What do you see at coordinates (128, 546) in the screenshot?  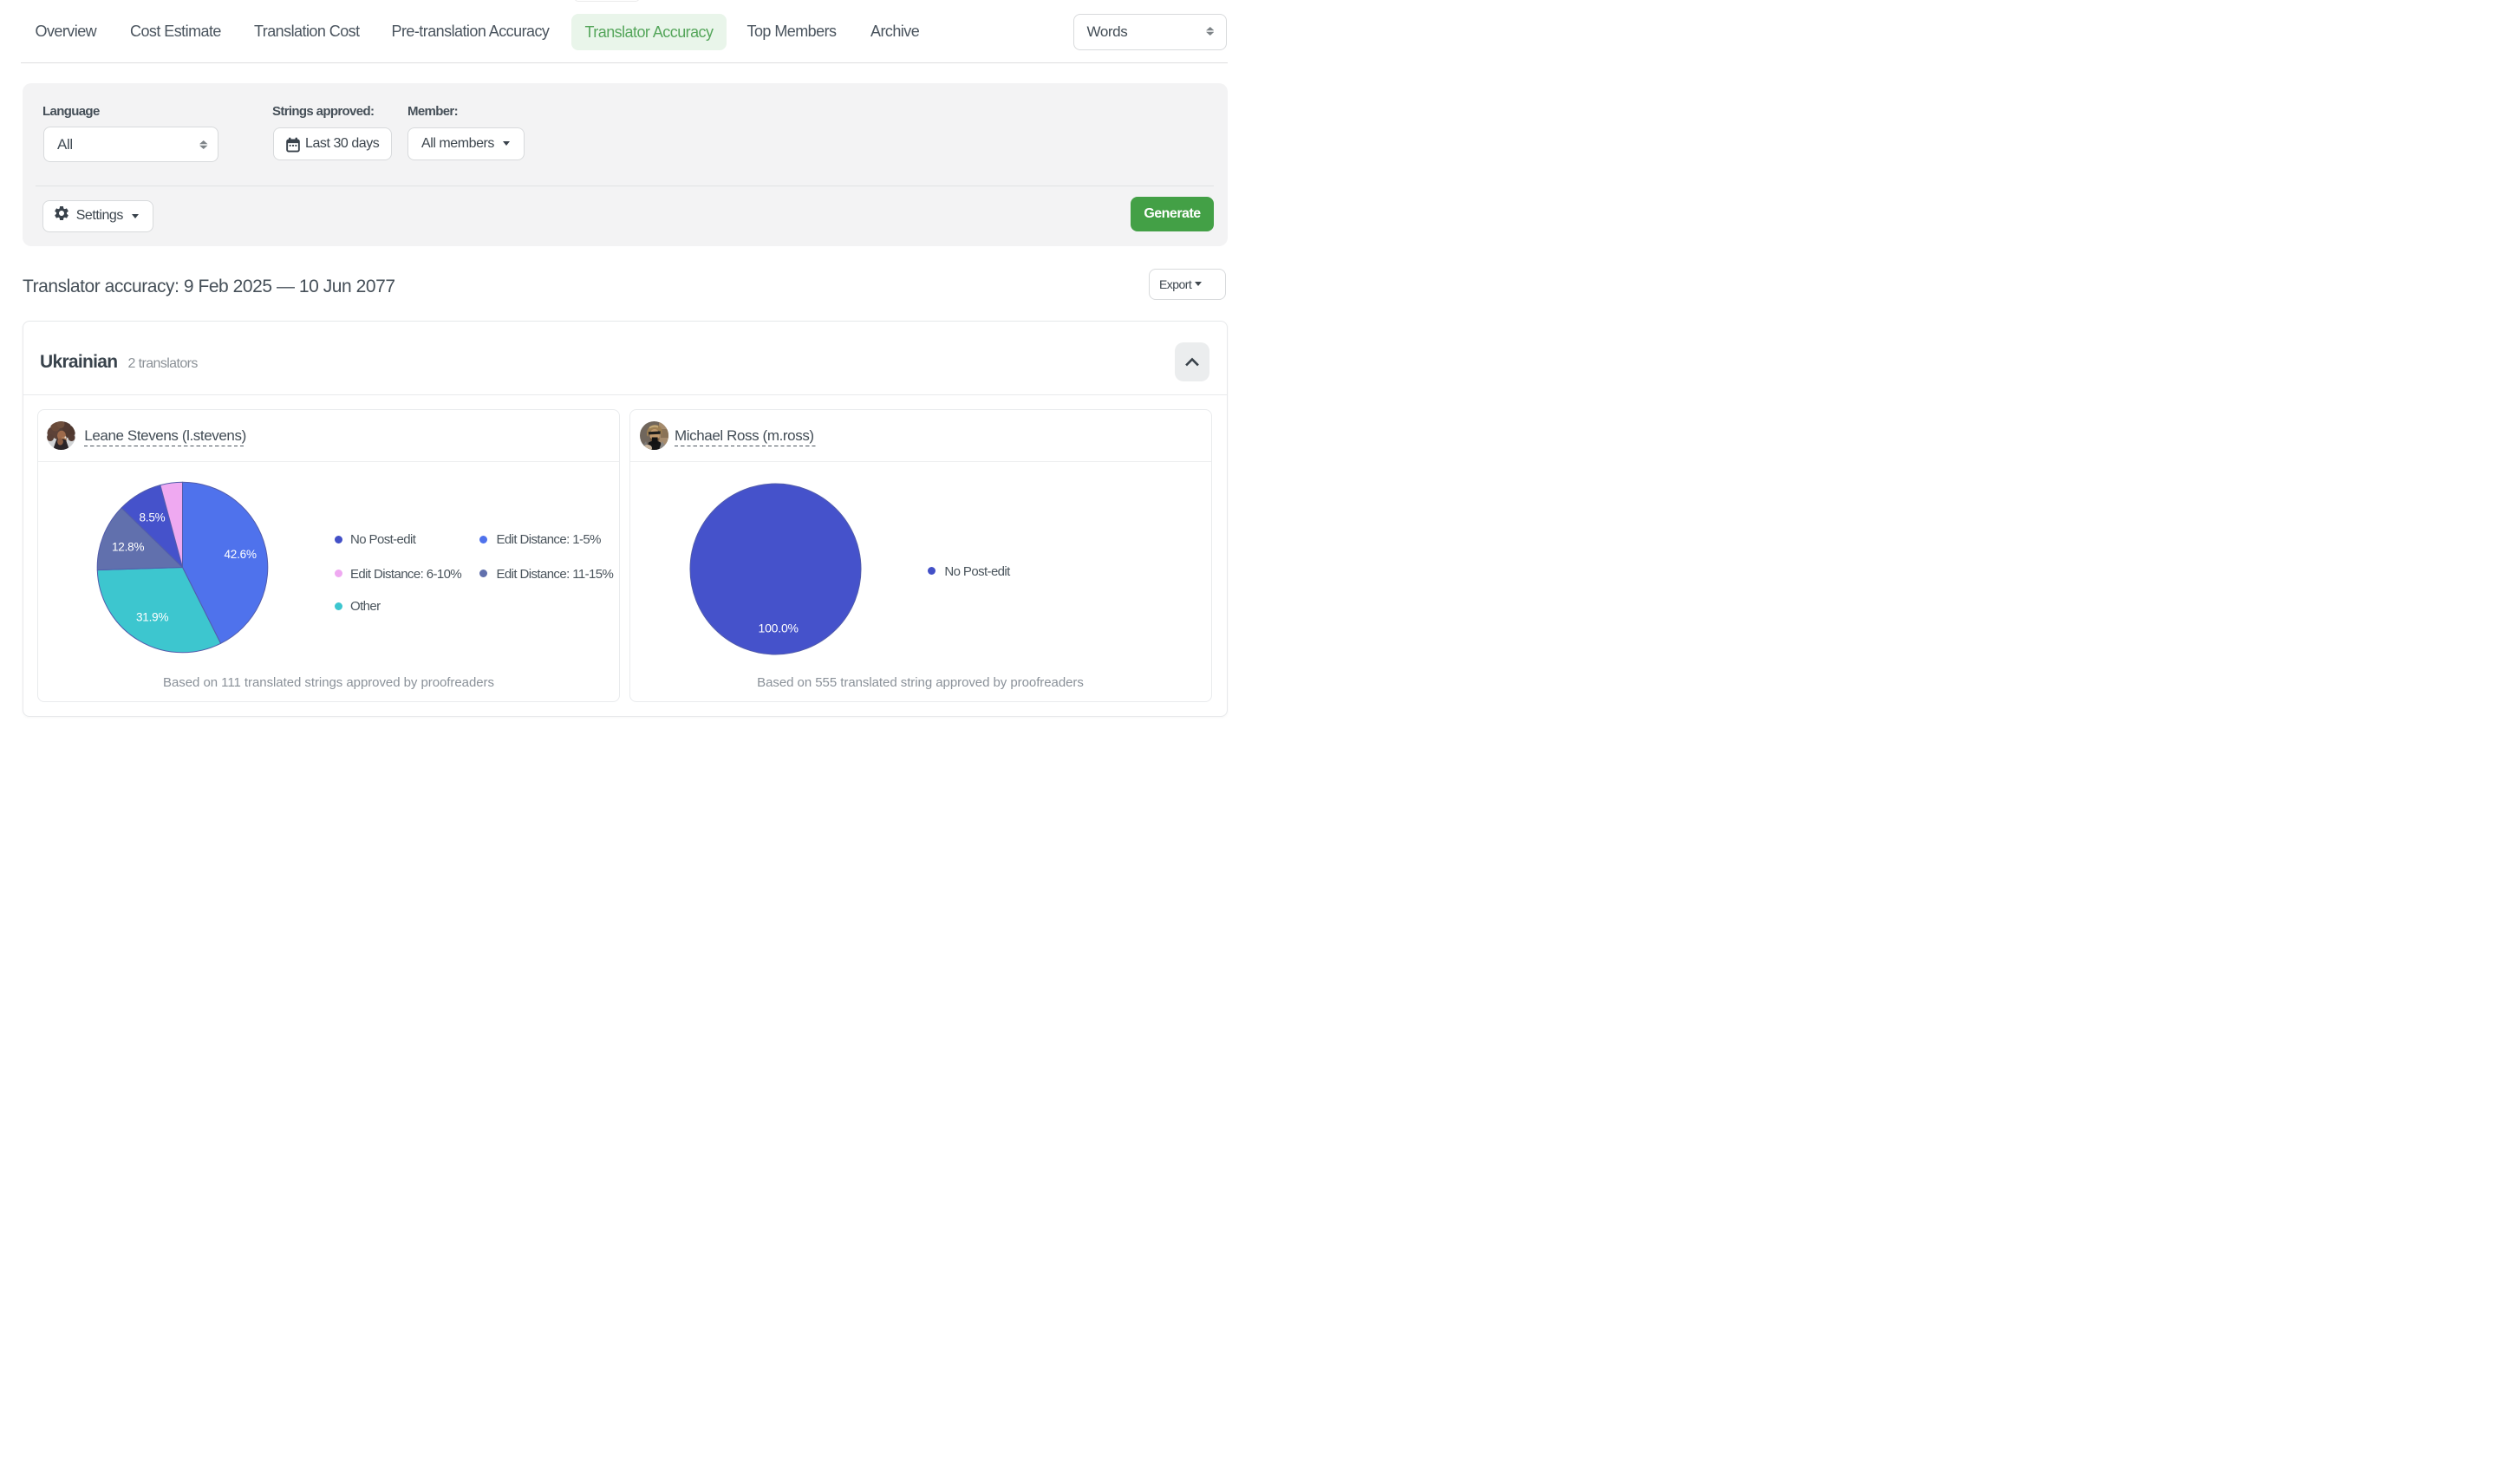 I see `svg-text: 12.8%` at bounding box center [128, 546].